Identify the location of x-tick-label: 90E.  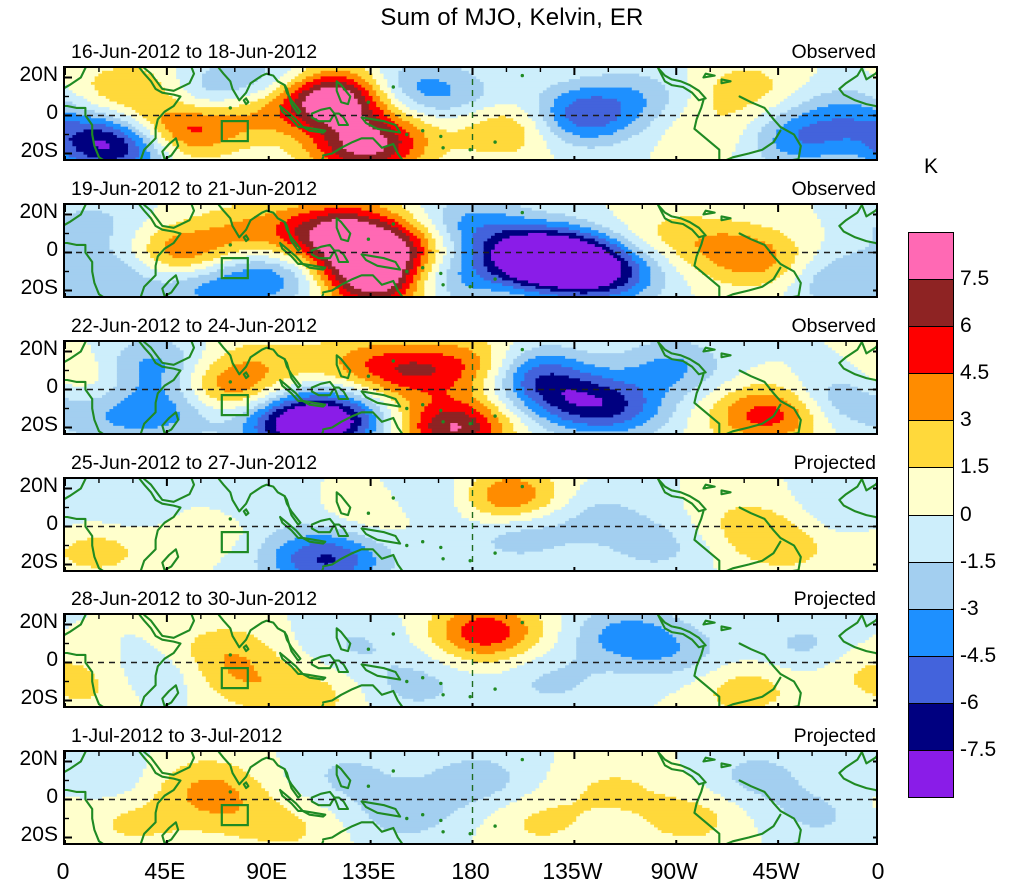
(267, 871).